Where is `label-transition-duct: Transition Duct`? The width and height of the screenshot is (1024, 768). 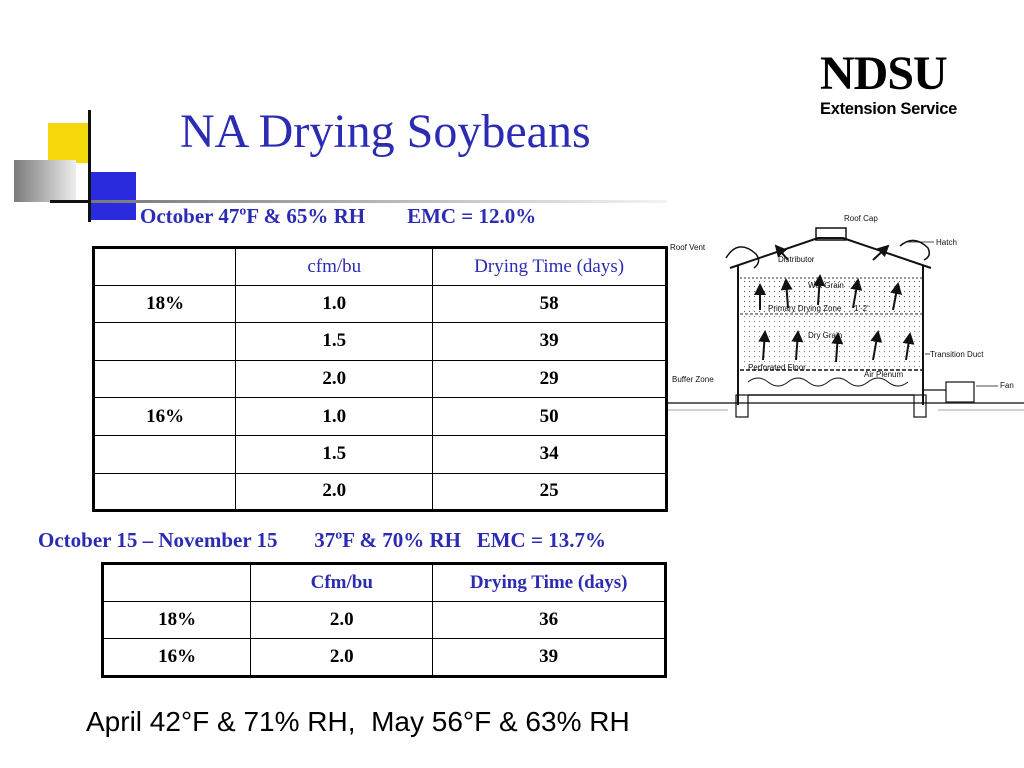 label-transition-duct: Transition Duct is located at coordinates (957, 354).